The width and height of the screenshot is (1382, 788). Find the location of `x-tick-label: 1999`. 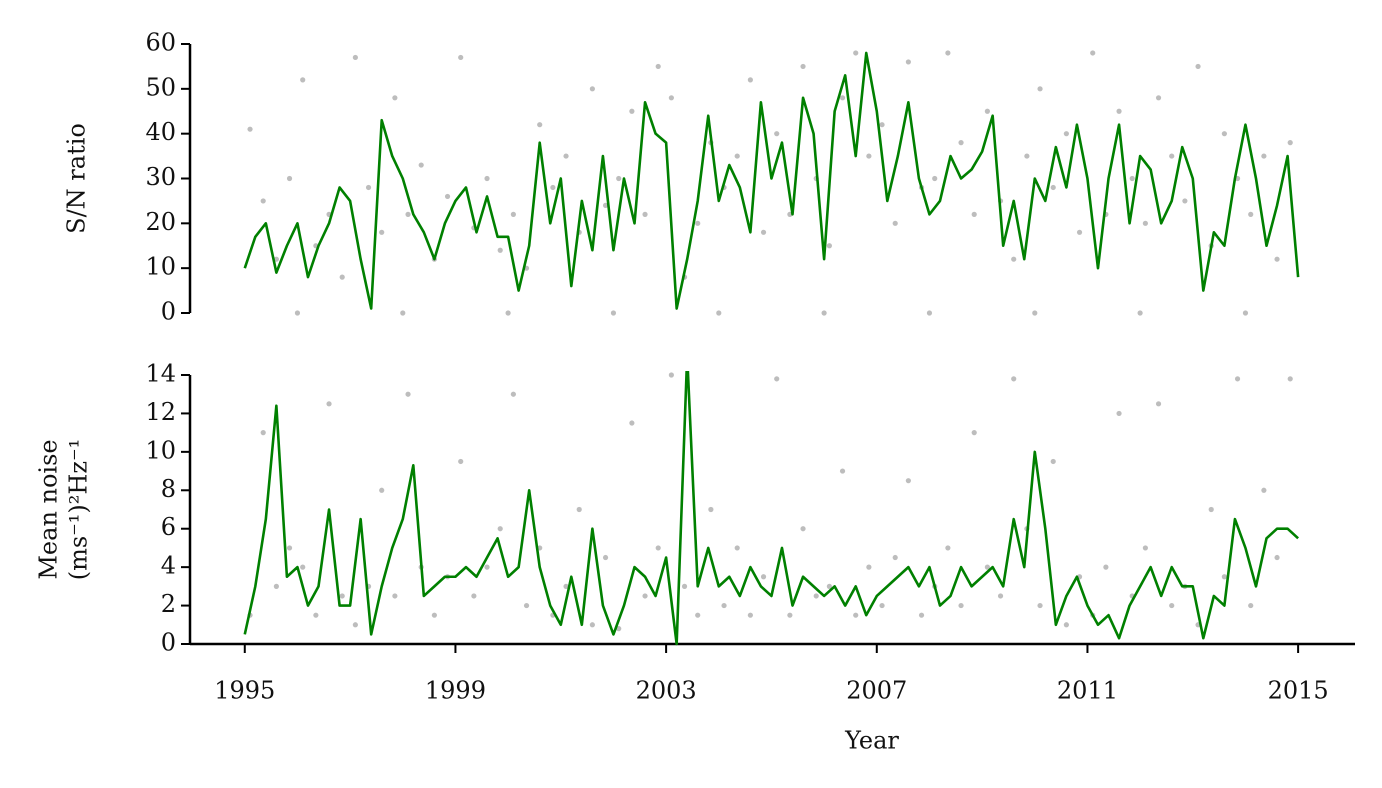

x-tick-label: 1999 is located at coordinates (455, 691).